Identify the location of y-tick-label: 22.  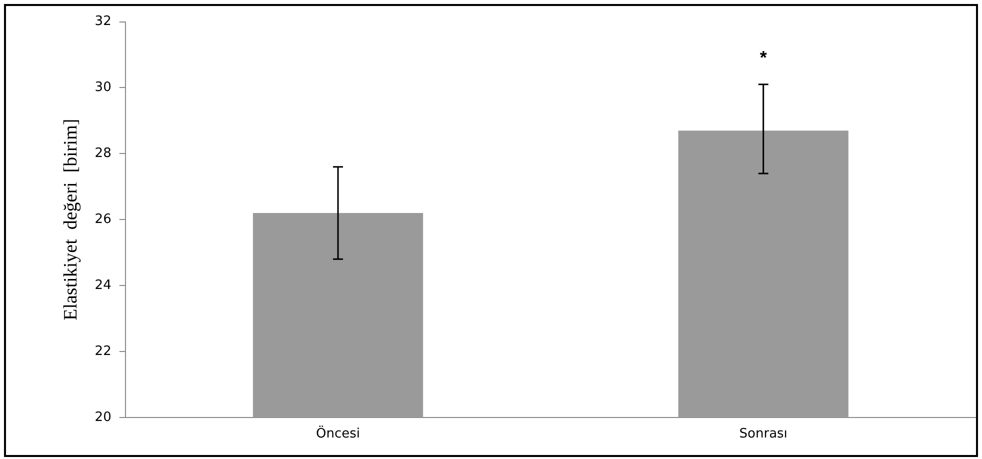
(103, 351).